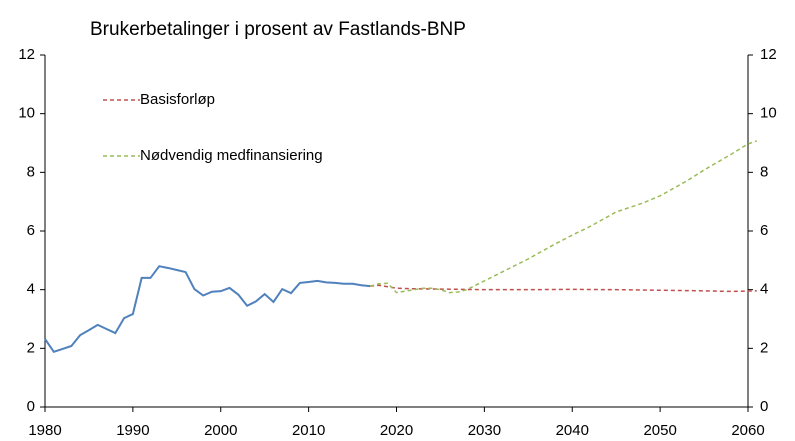  Describe the element at coordinates (572, 430) in the screenshot. I see `x-tick-label: 2040` at that location.